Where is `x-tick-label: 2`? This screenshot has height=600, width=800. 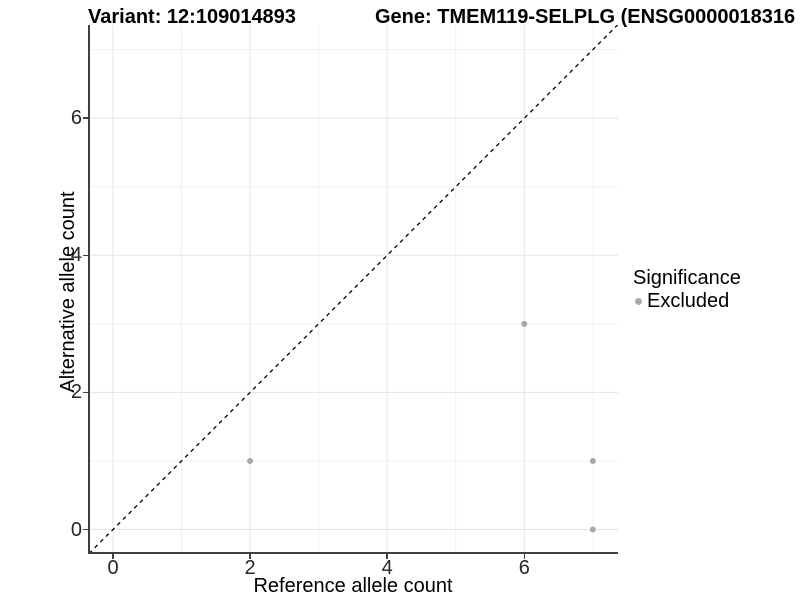
x-tick-label: 2 is located at coordinates (250, 568).